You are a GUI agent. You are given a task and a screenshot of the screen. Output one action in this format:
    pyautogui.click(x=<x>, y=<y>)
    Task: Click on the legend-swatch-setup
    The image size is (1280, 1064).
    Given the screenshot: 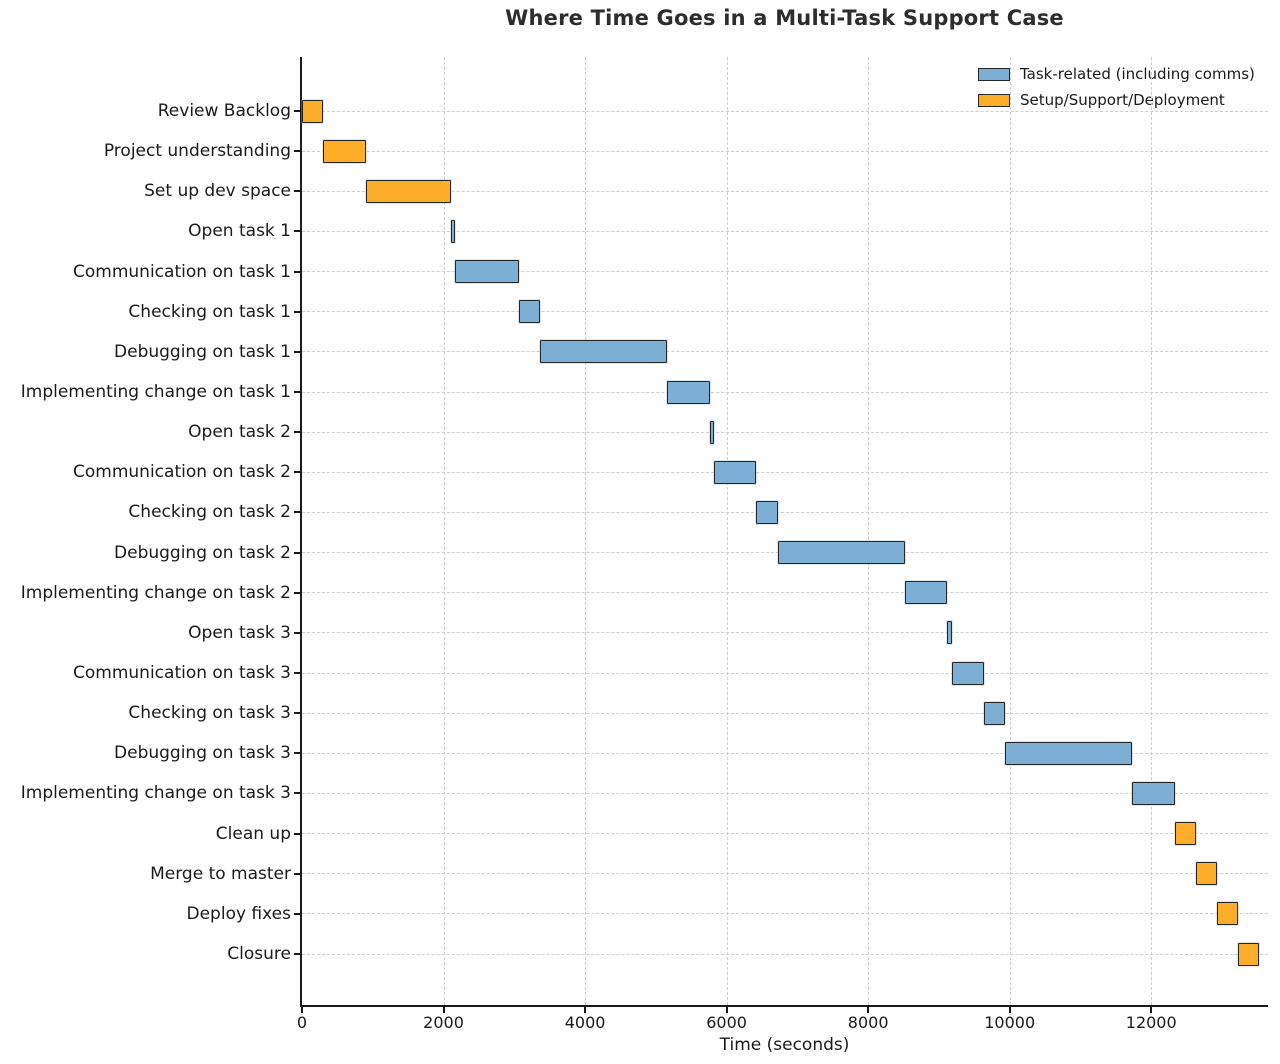 What is the action you would take?
    pyautogui.click(x=994, y=100)
    